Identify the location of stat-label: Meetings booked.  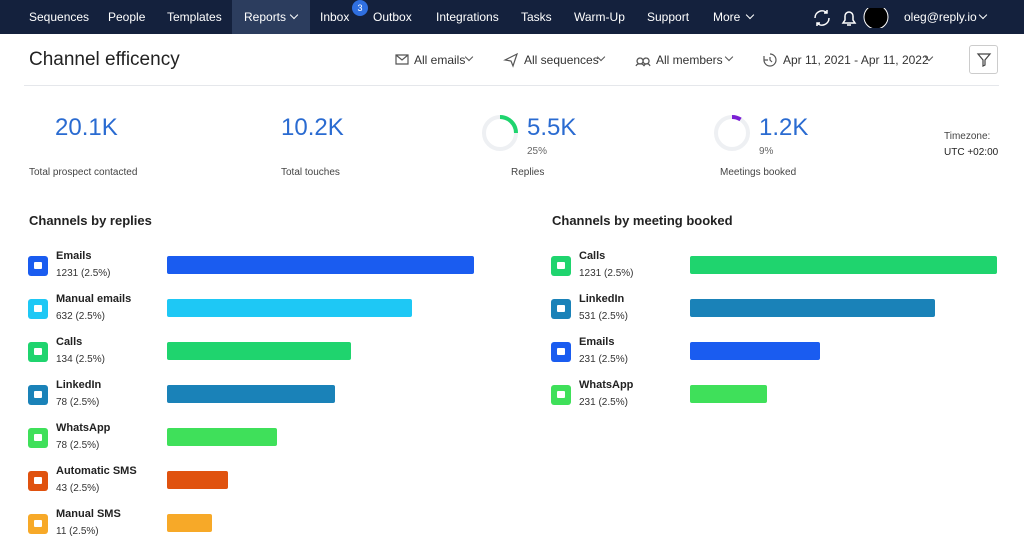
(758, 172).